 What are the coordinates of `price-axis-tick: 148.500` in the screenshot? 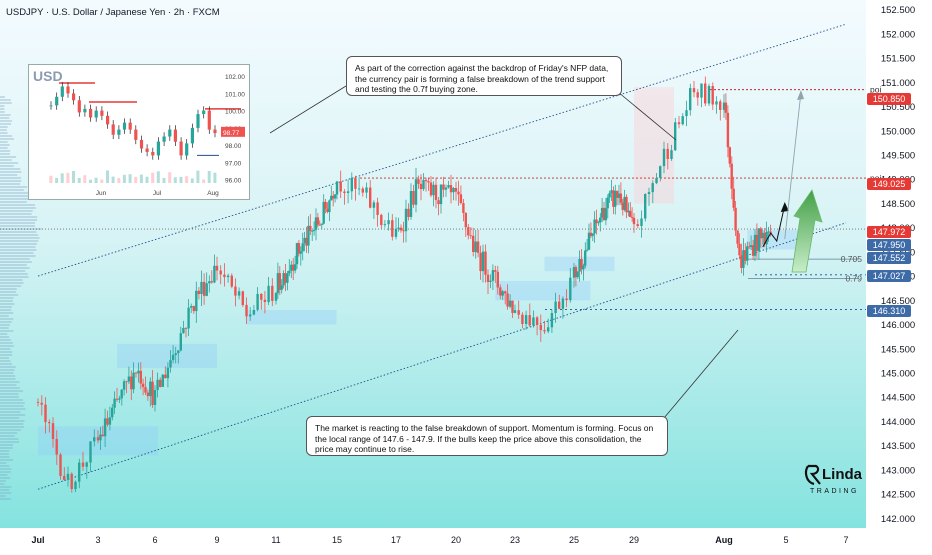 It's located at (898, 204).